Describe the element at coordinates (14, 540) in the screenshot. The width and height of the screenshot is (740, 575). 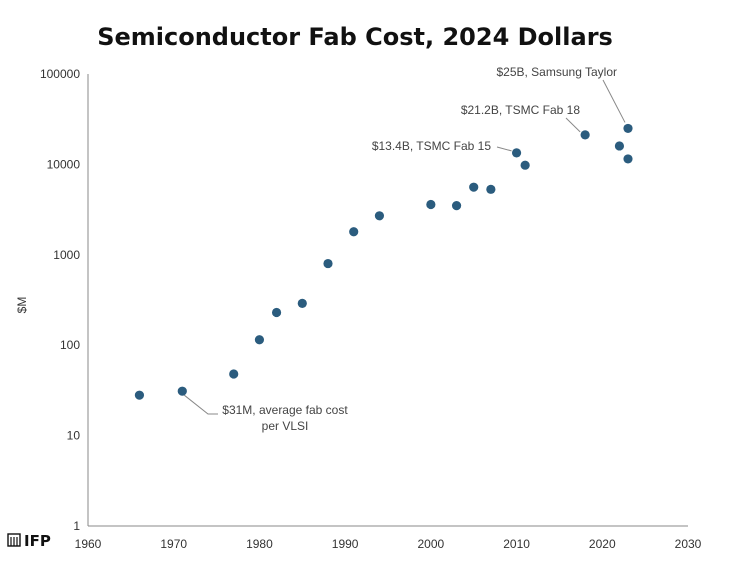
I see `ifp-logo-icon` at that location.